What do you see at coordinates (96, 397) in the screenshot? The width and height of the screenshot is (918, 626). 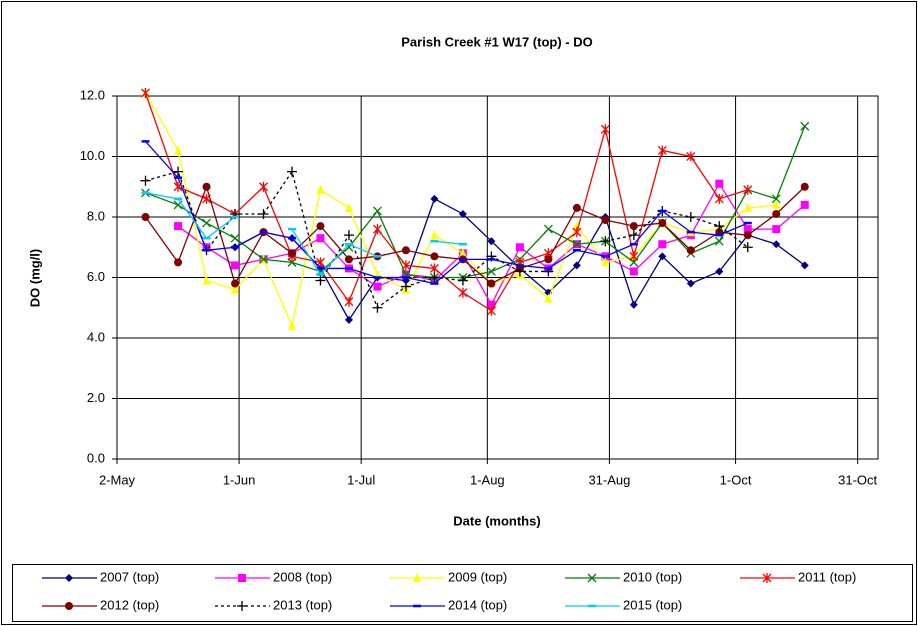 I see `y-tick-label: 2.0` at bounding box center [96, 397].